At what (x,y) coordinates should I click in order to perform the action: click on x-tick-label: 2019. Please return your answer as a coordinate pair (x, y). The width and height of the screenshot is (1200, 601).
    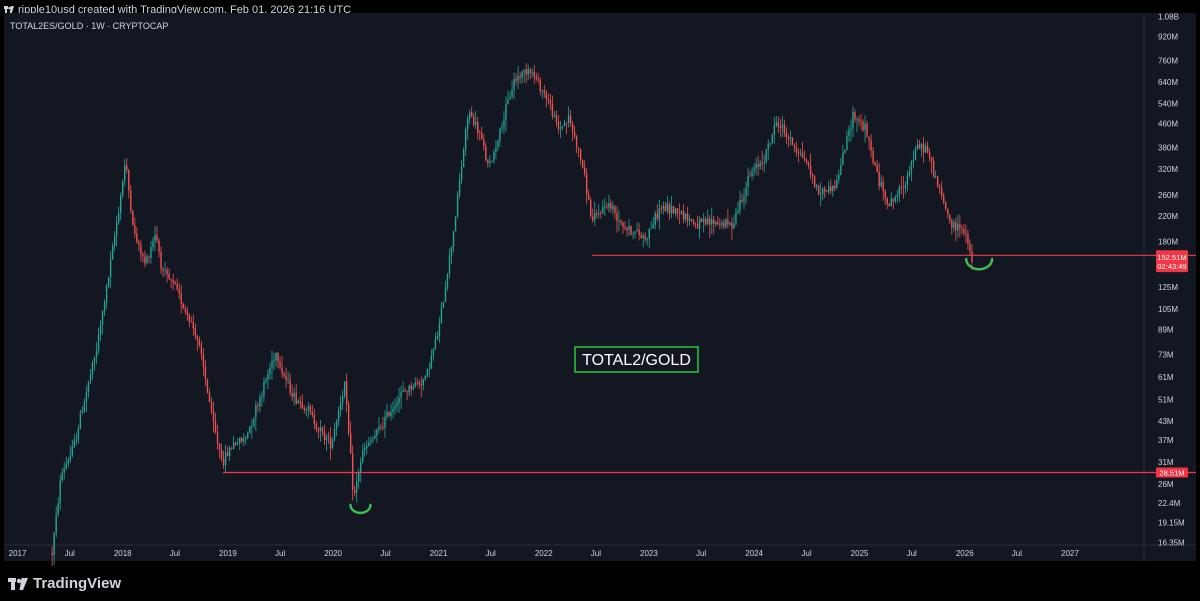
    Looking at the image, I should click on (228, 553).